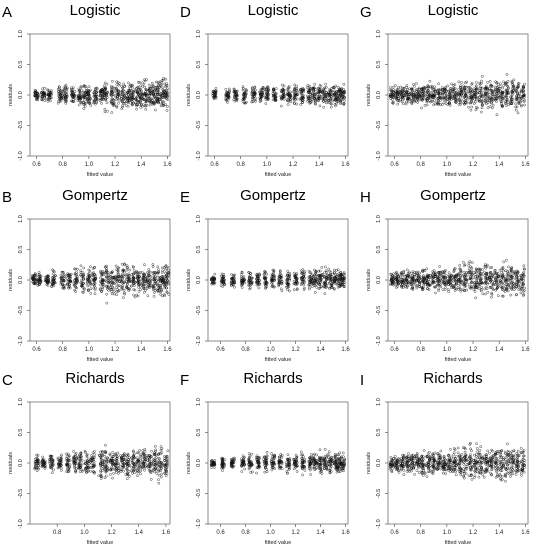 This screenshot has width=536, height=551. I want to click on residual-points, so click(101, 464).